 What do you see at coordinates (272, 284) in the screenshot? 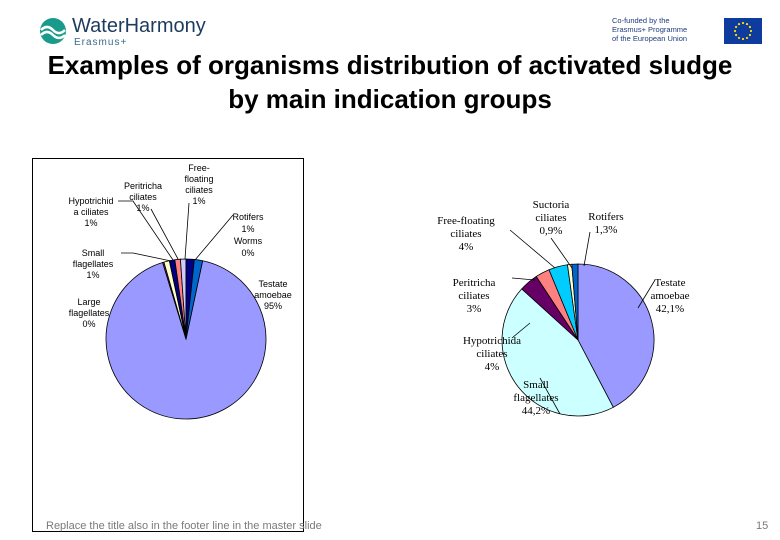
I see `label-testate-left-line: Testate` at bounding box center [272, 284].